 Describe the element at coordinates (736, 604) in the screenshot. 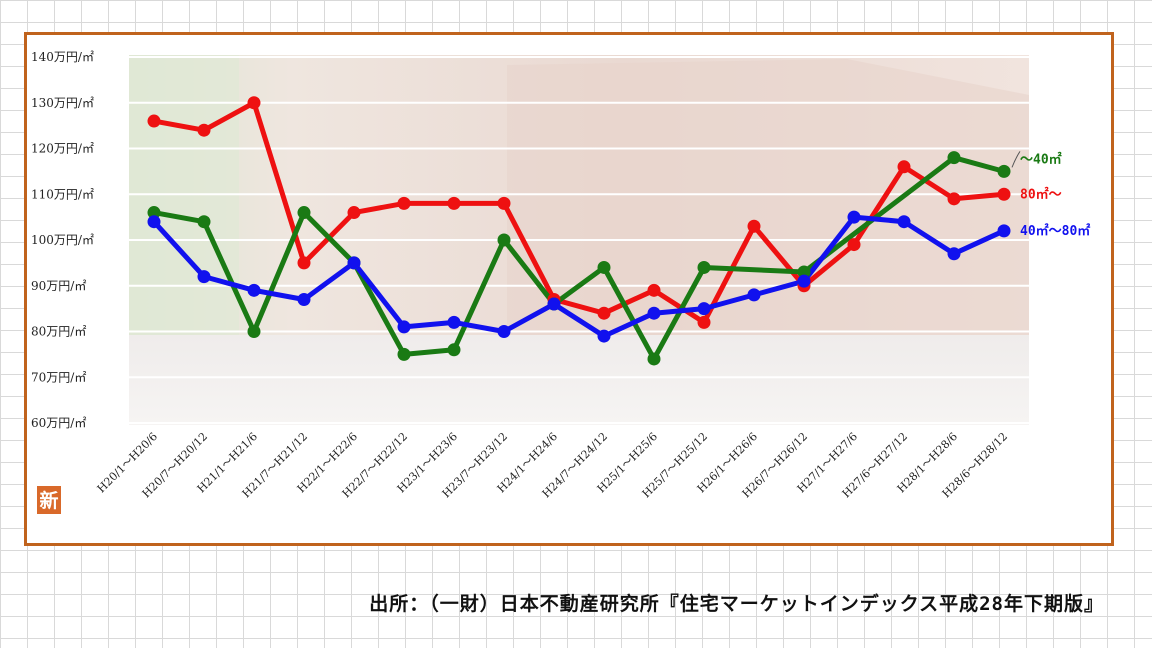

I see `source-note: 出所：（一財）日本不動産研究所『住宅マーケットインデックス平成28年下期版』` at that location.